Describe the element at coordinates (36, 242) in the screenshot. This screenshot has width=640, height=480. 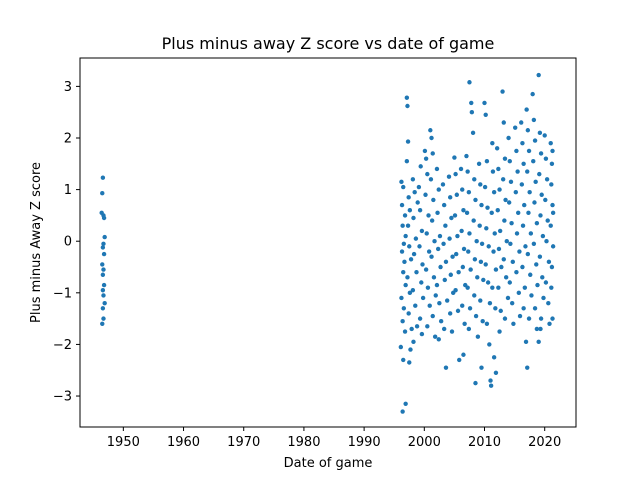
I see `y-axis-label: Plus minus Away Z score` at that location.